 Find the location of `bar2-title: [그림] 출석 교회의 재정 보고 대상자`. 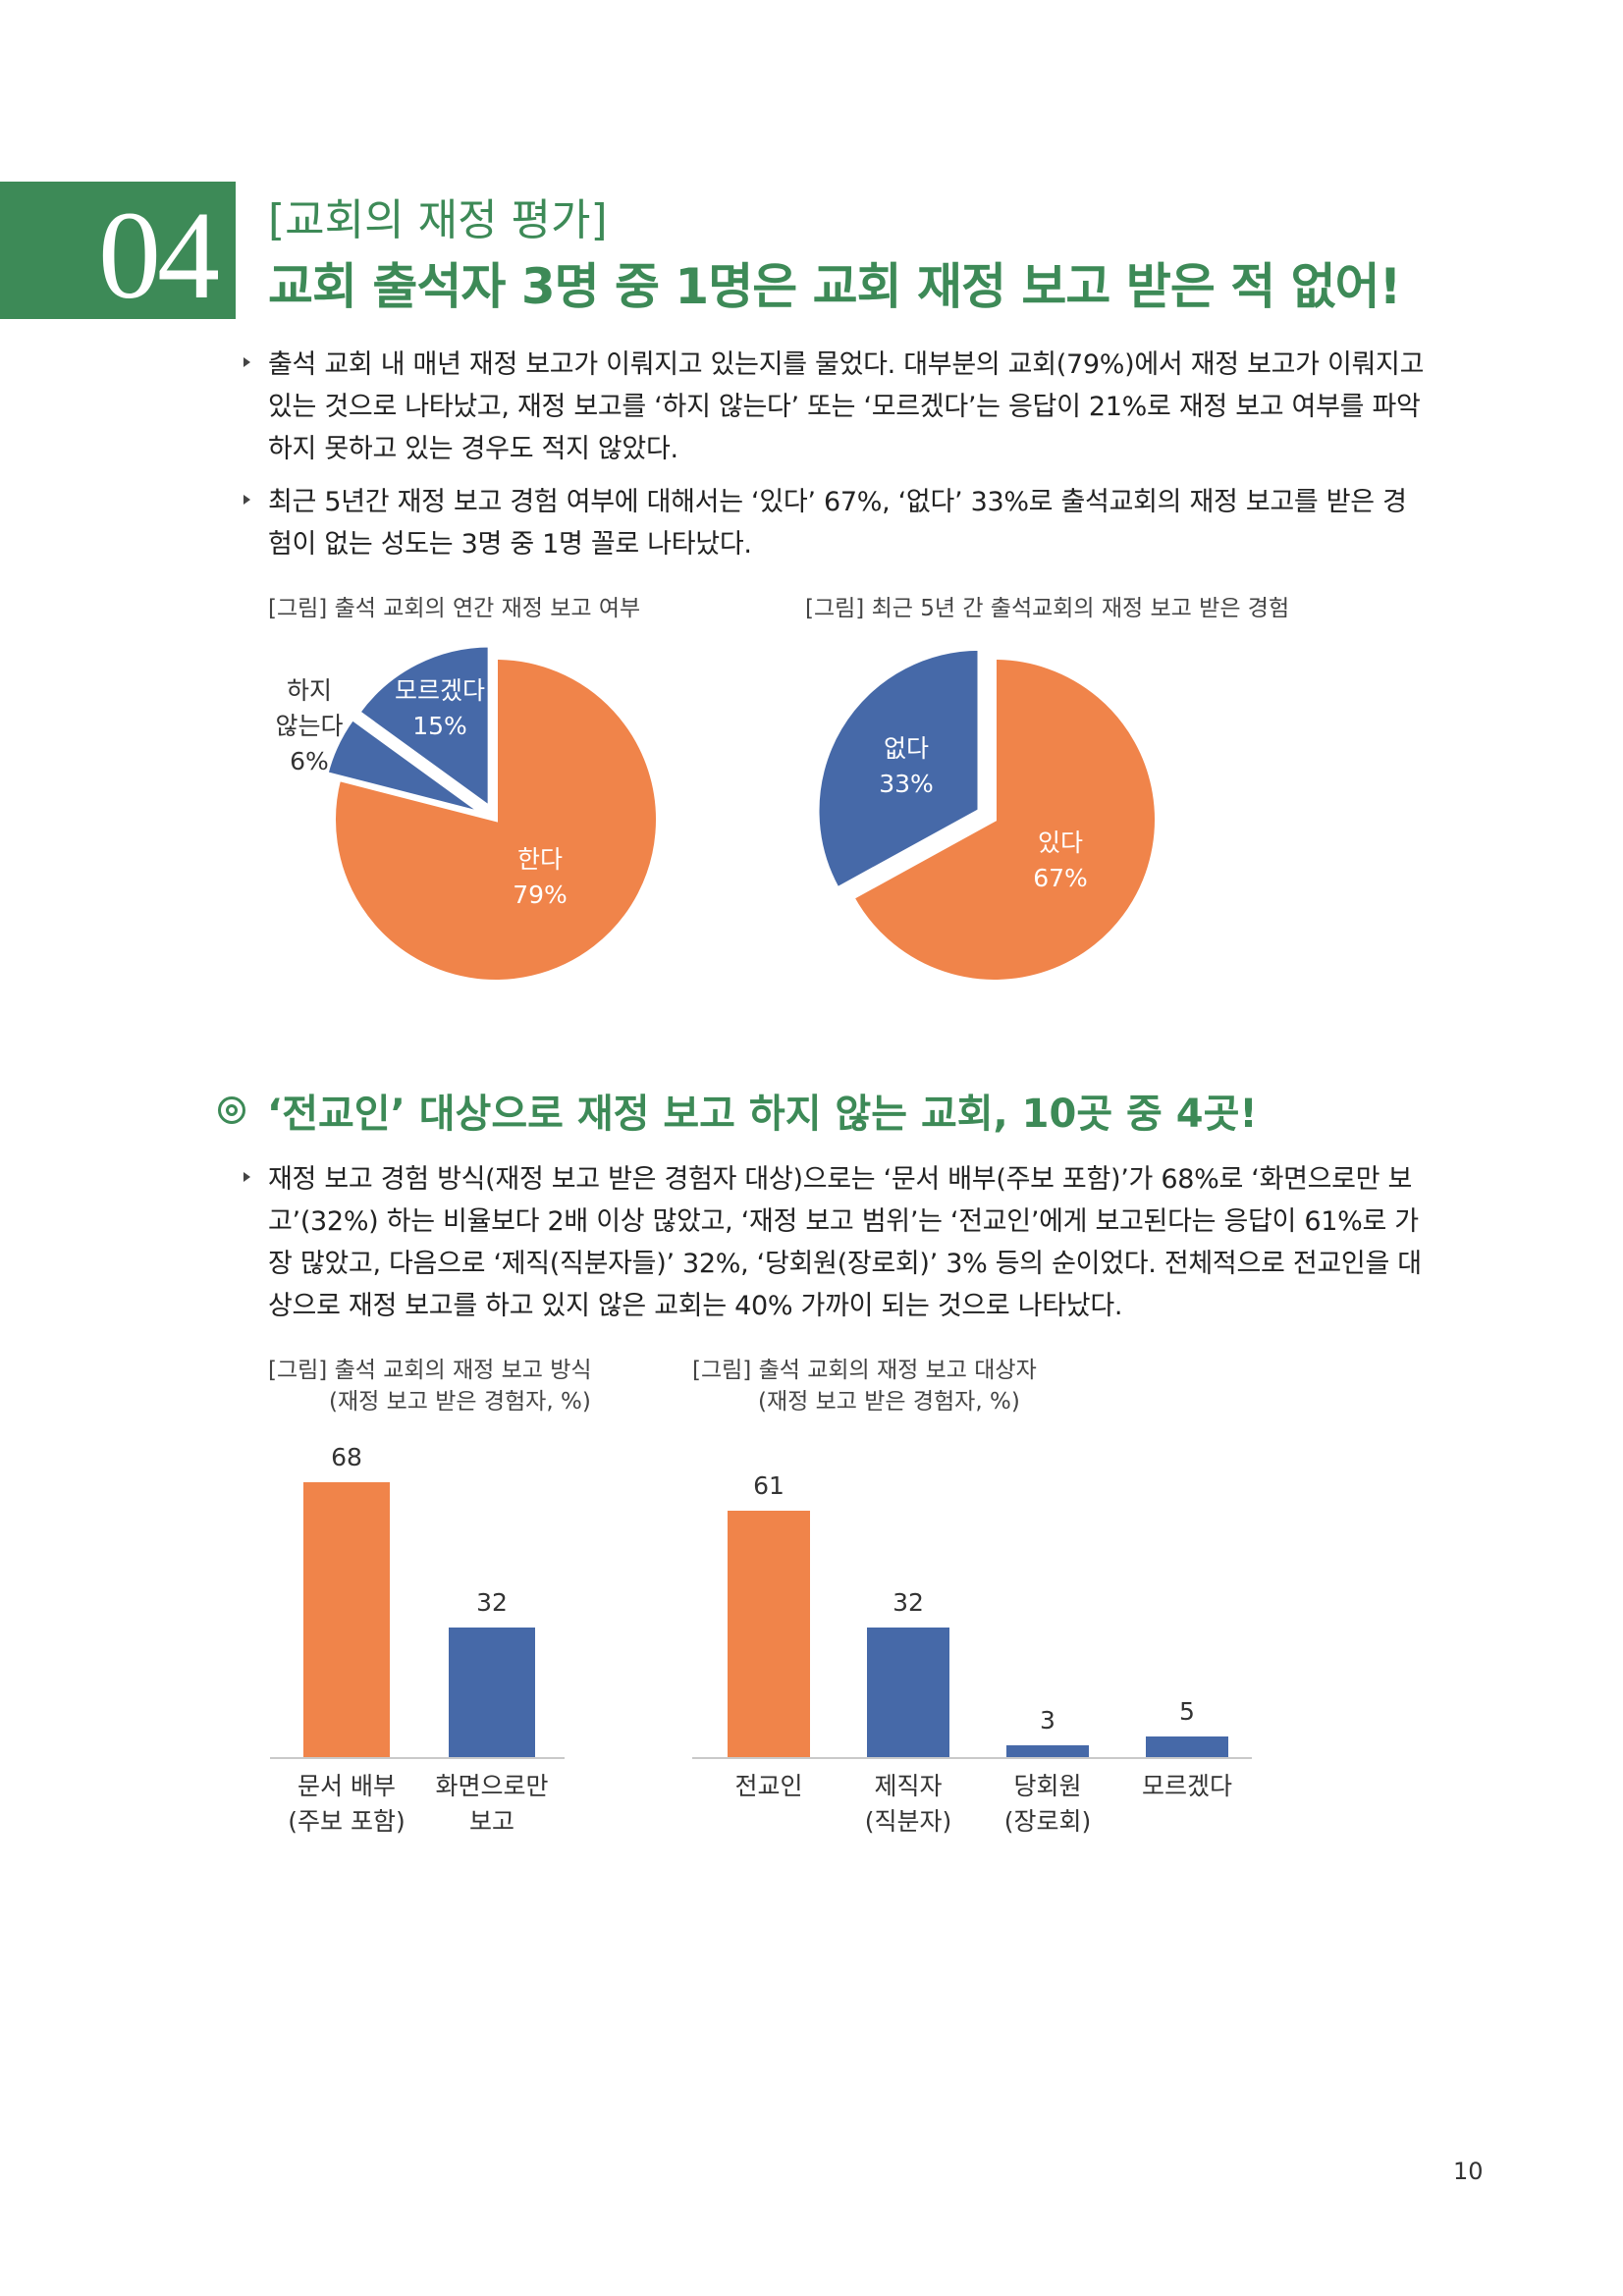

bar2-title: [그림] 출석 교회의 재정 보고 대상자 is located at coordinates (864, 1370).